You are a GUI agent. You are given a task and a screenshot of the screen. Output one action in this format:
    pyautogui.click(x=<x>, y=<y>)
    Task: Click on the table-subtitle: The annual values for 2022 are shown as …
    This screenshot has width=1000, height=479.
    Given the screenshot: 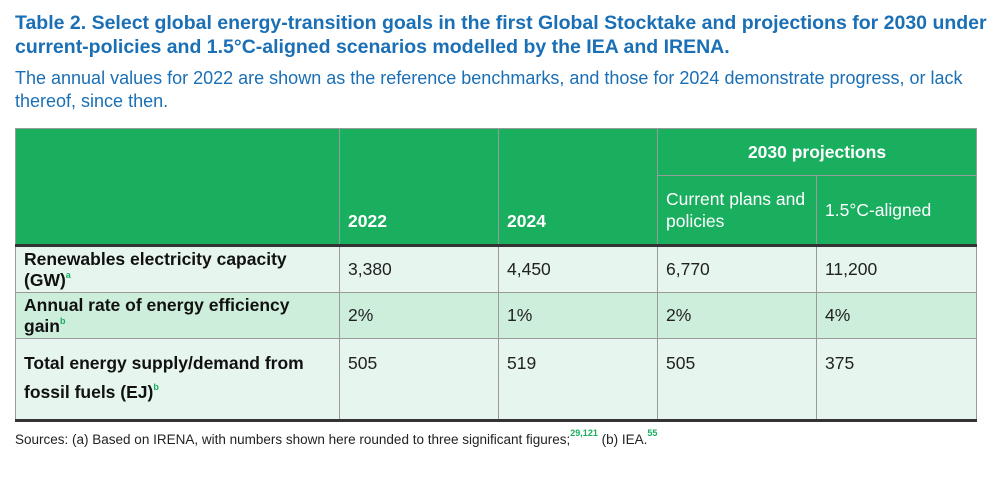 What is the action you would take?
    pyautogui.click(x=489, y=89)
    